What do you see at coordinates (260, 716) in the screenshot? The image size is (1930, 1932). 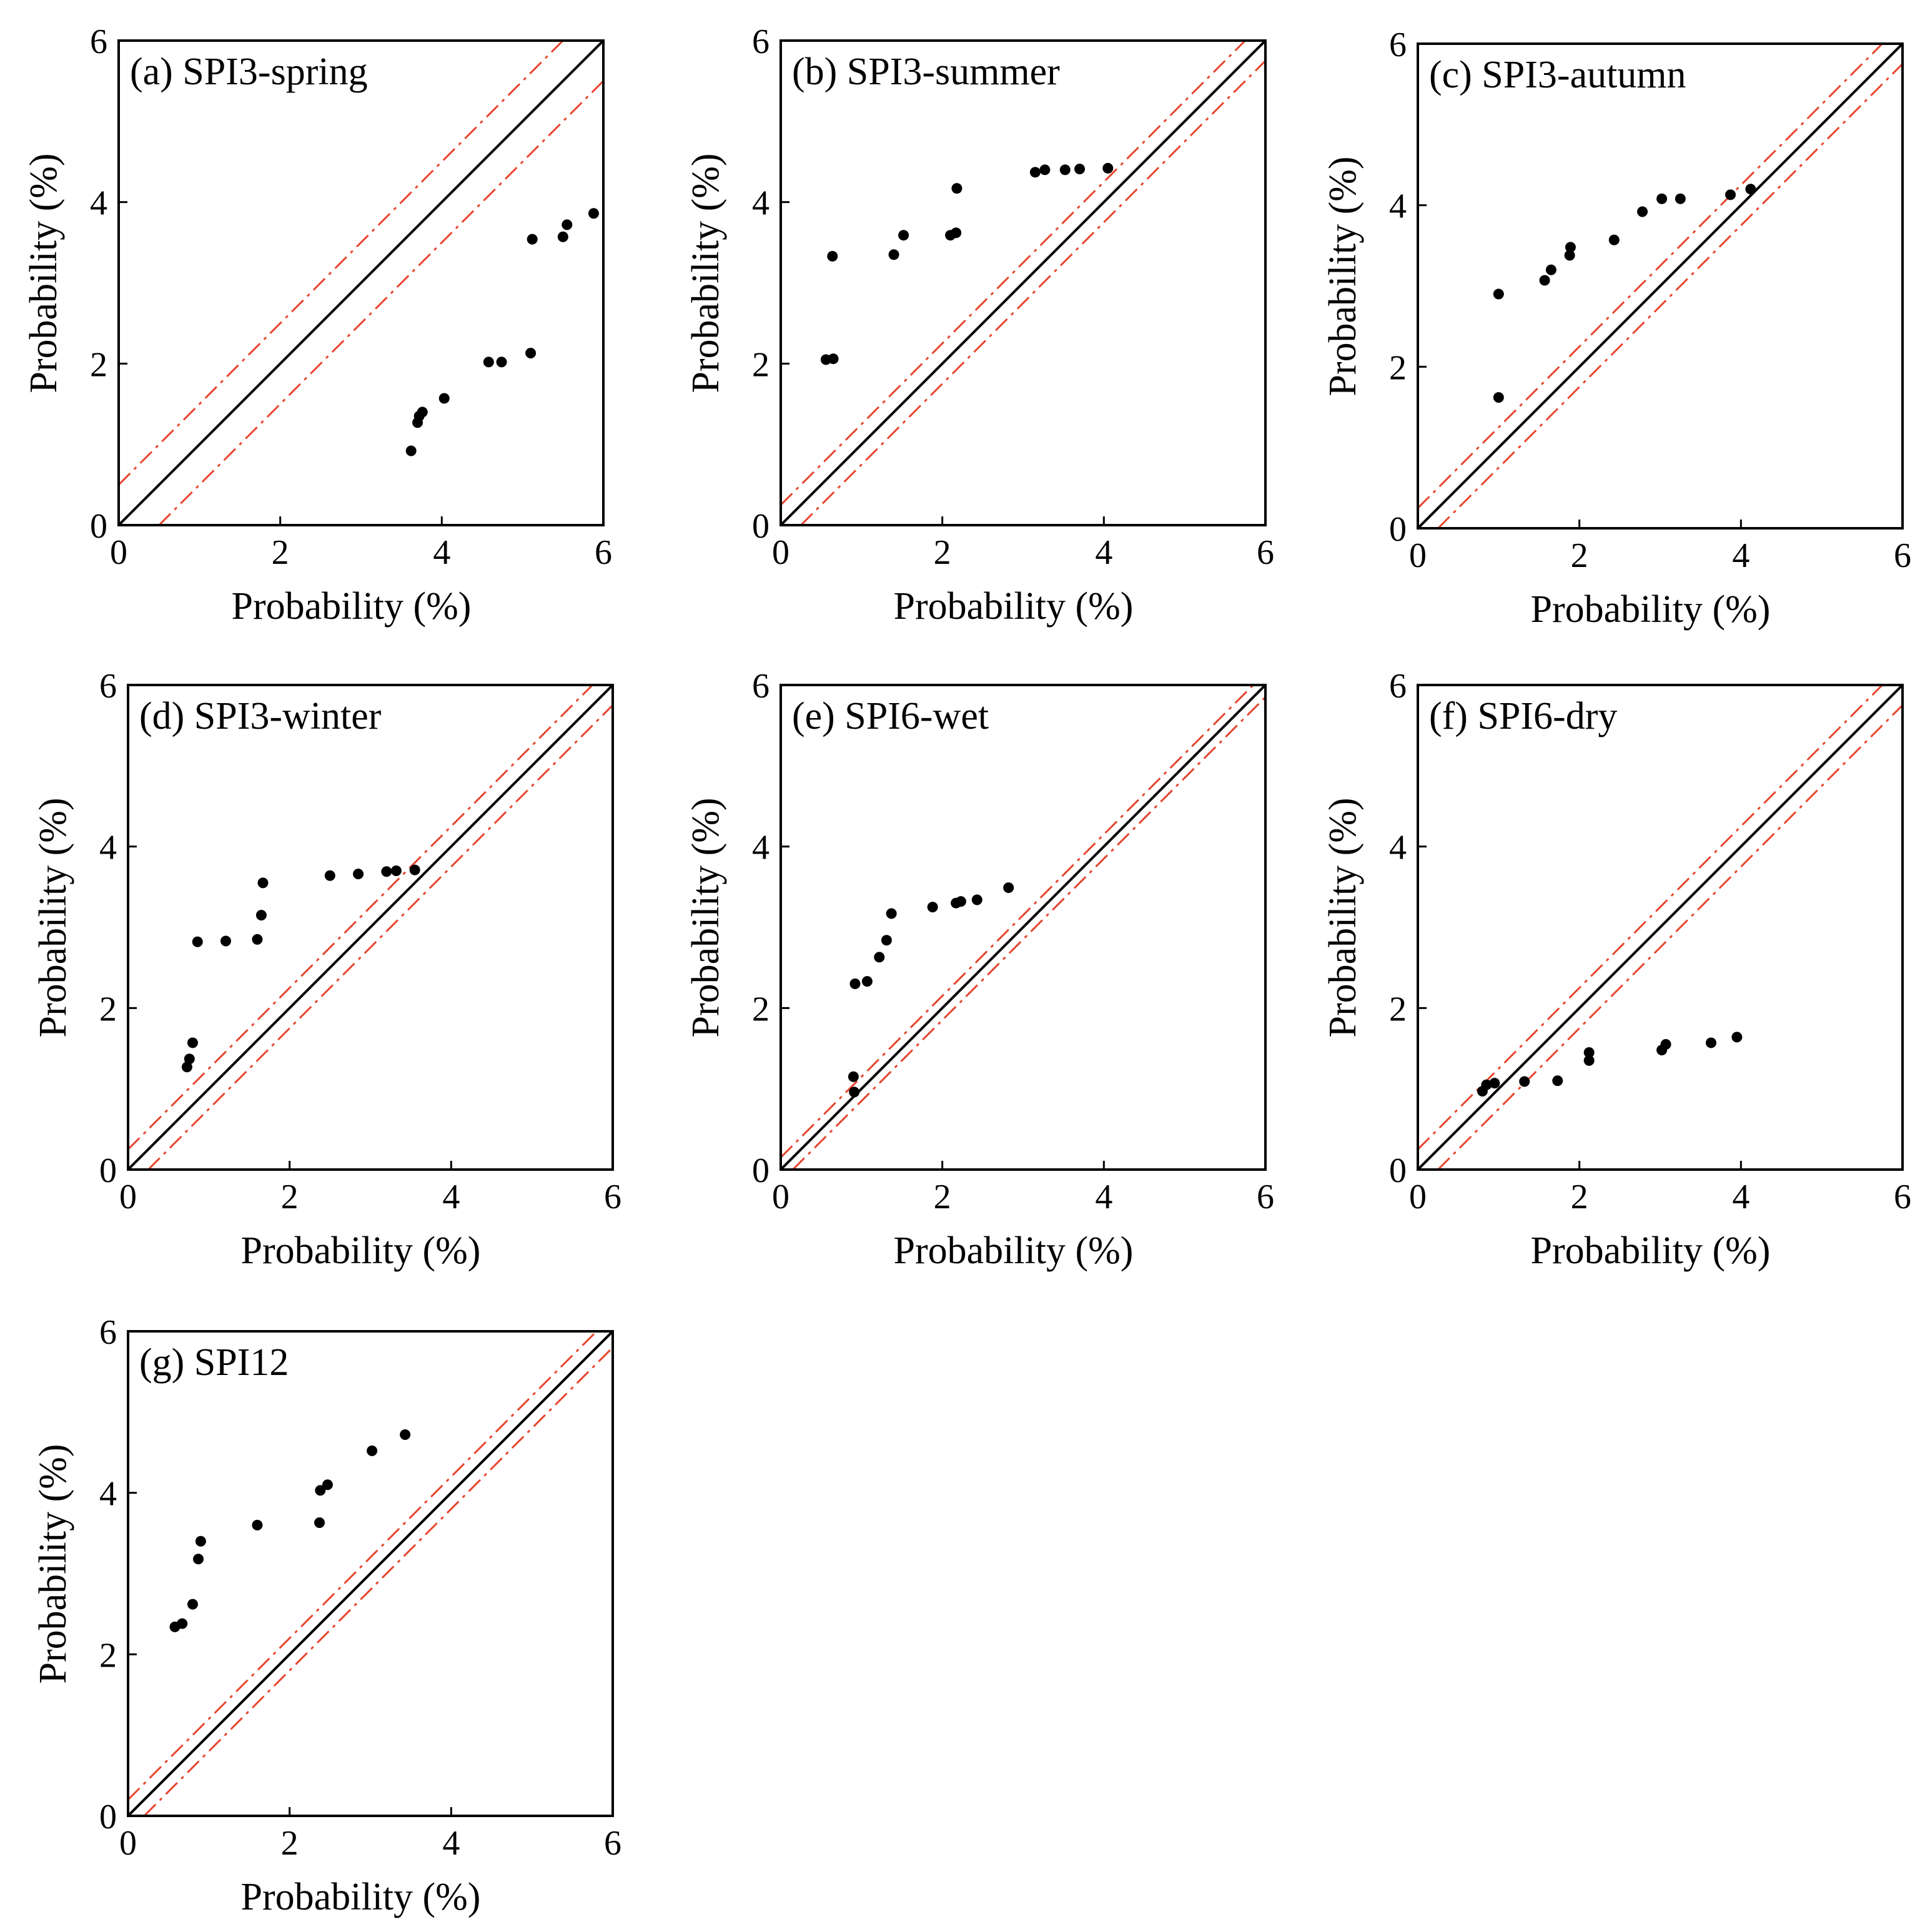 I see `panel-title: (d) SPI3-winter` at bounding box center [260, 716].